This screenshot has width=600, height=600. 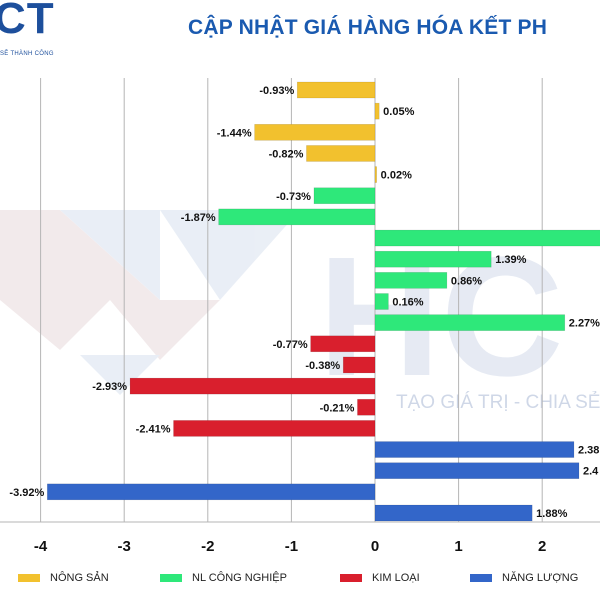 I want to click on chart-title: CẬP NHẬT GIÁ HÀNG HÓA KẾT PH, so click(x=368, y=27).